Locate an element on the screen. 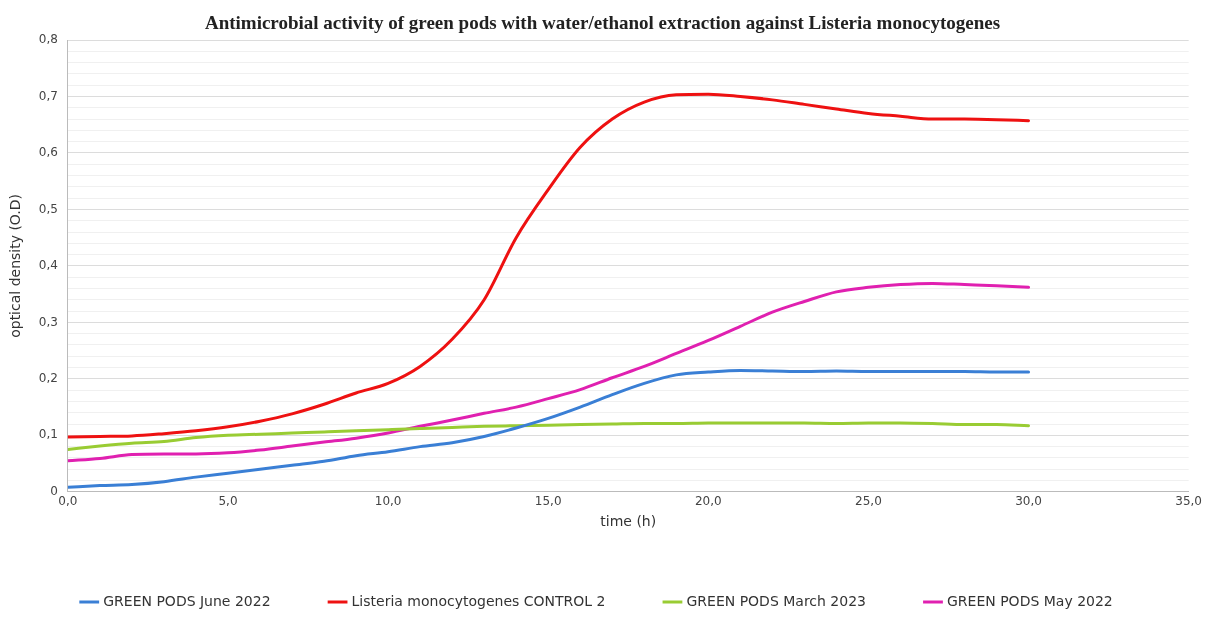 The image size is (1205, 619). y-axis-title: optical density (O.D) is located at coordinates (15, 265).